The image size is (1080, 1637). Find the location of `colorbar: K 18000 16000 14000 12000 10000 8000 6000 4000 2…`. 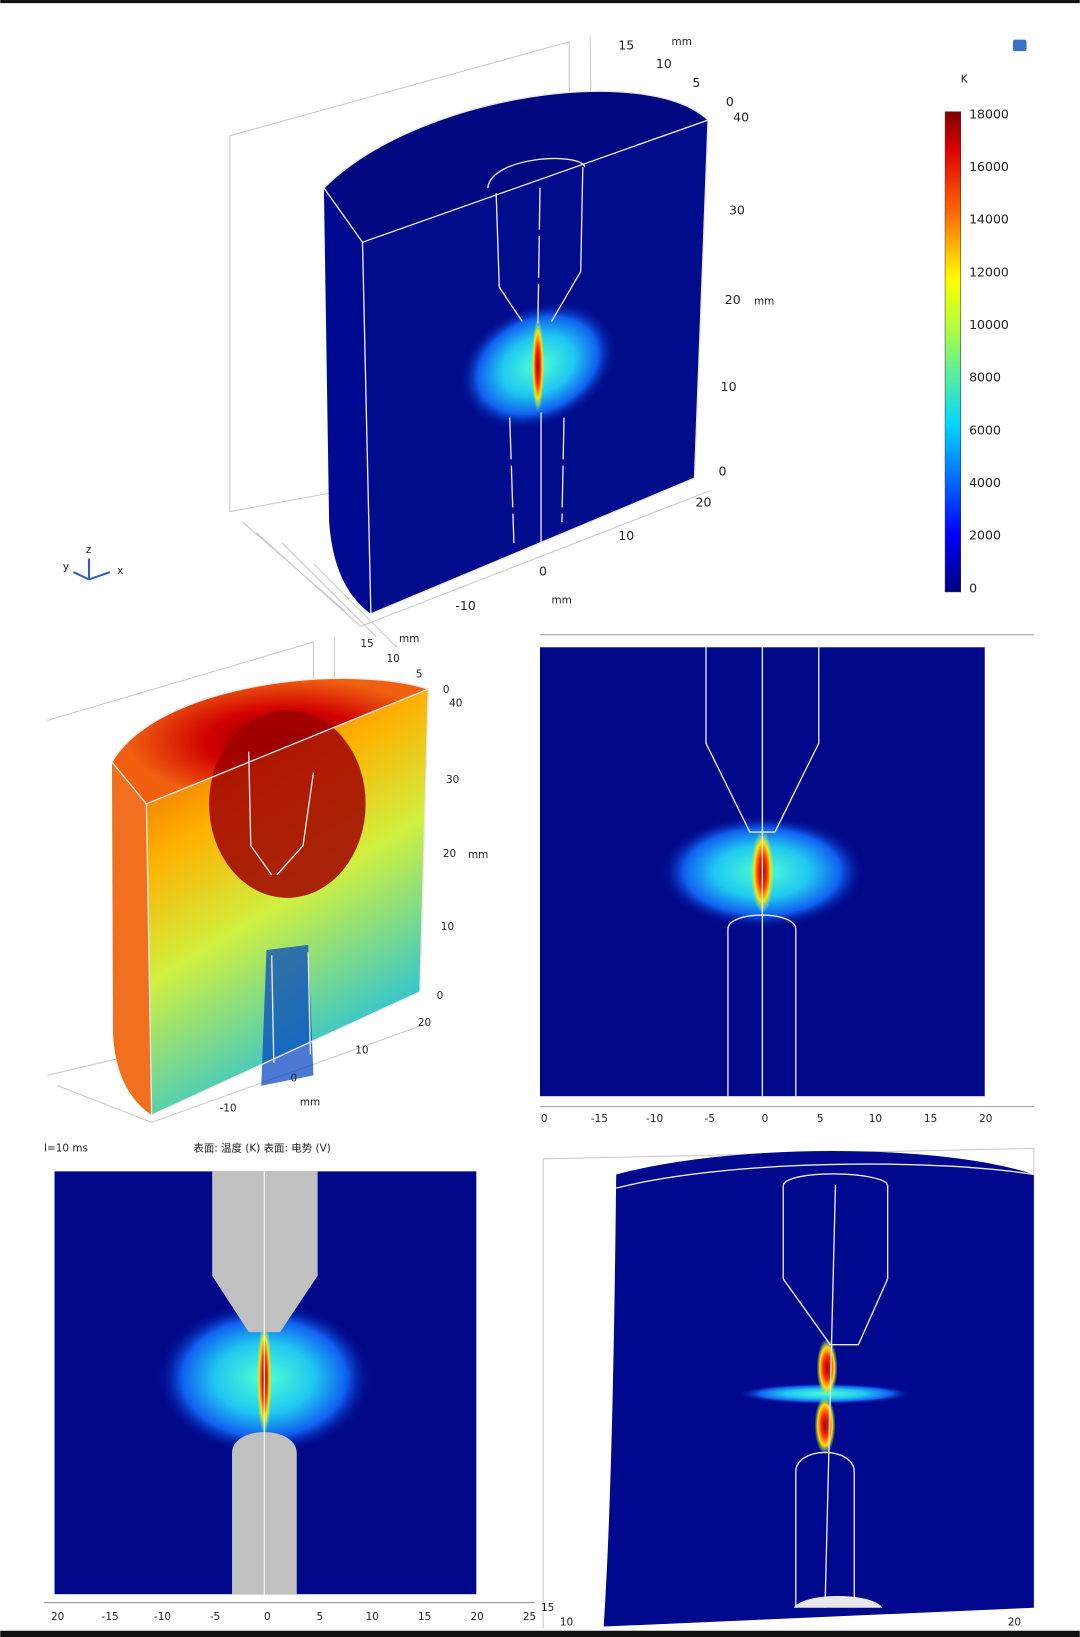

colorbar: K 18000 16000 14000 12000 10000 8000 6000 4000 2… is located at coordinates (976, 334).